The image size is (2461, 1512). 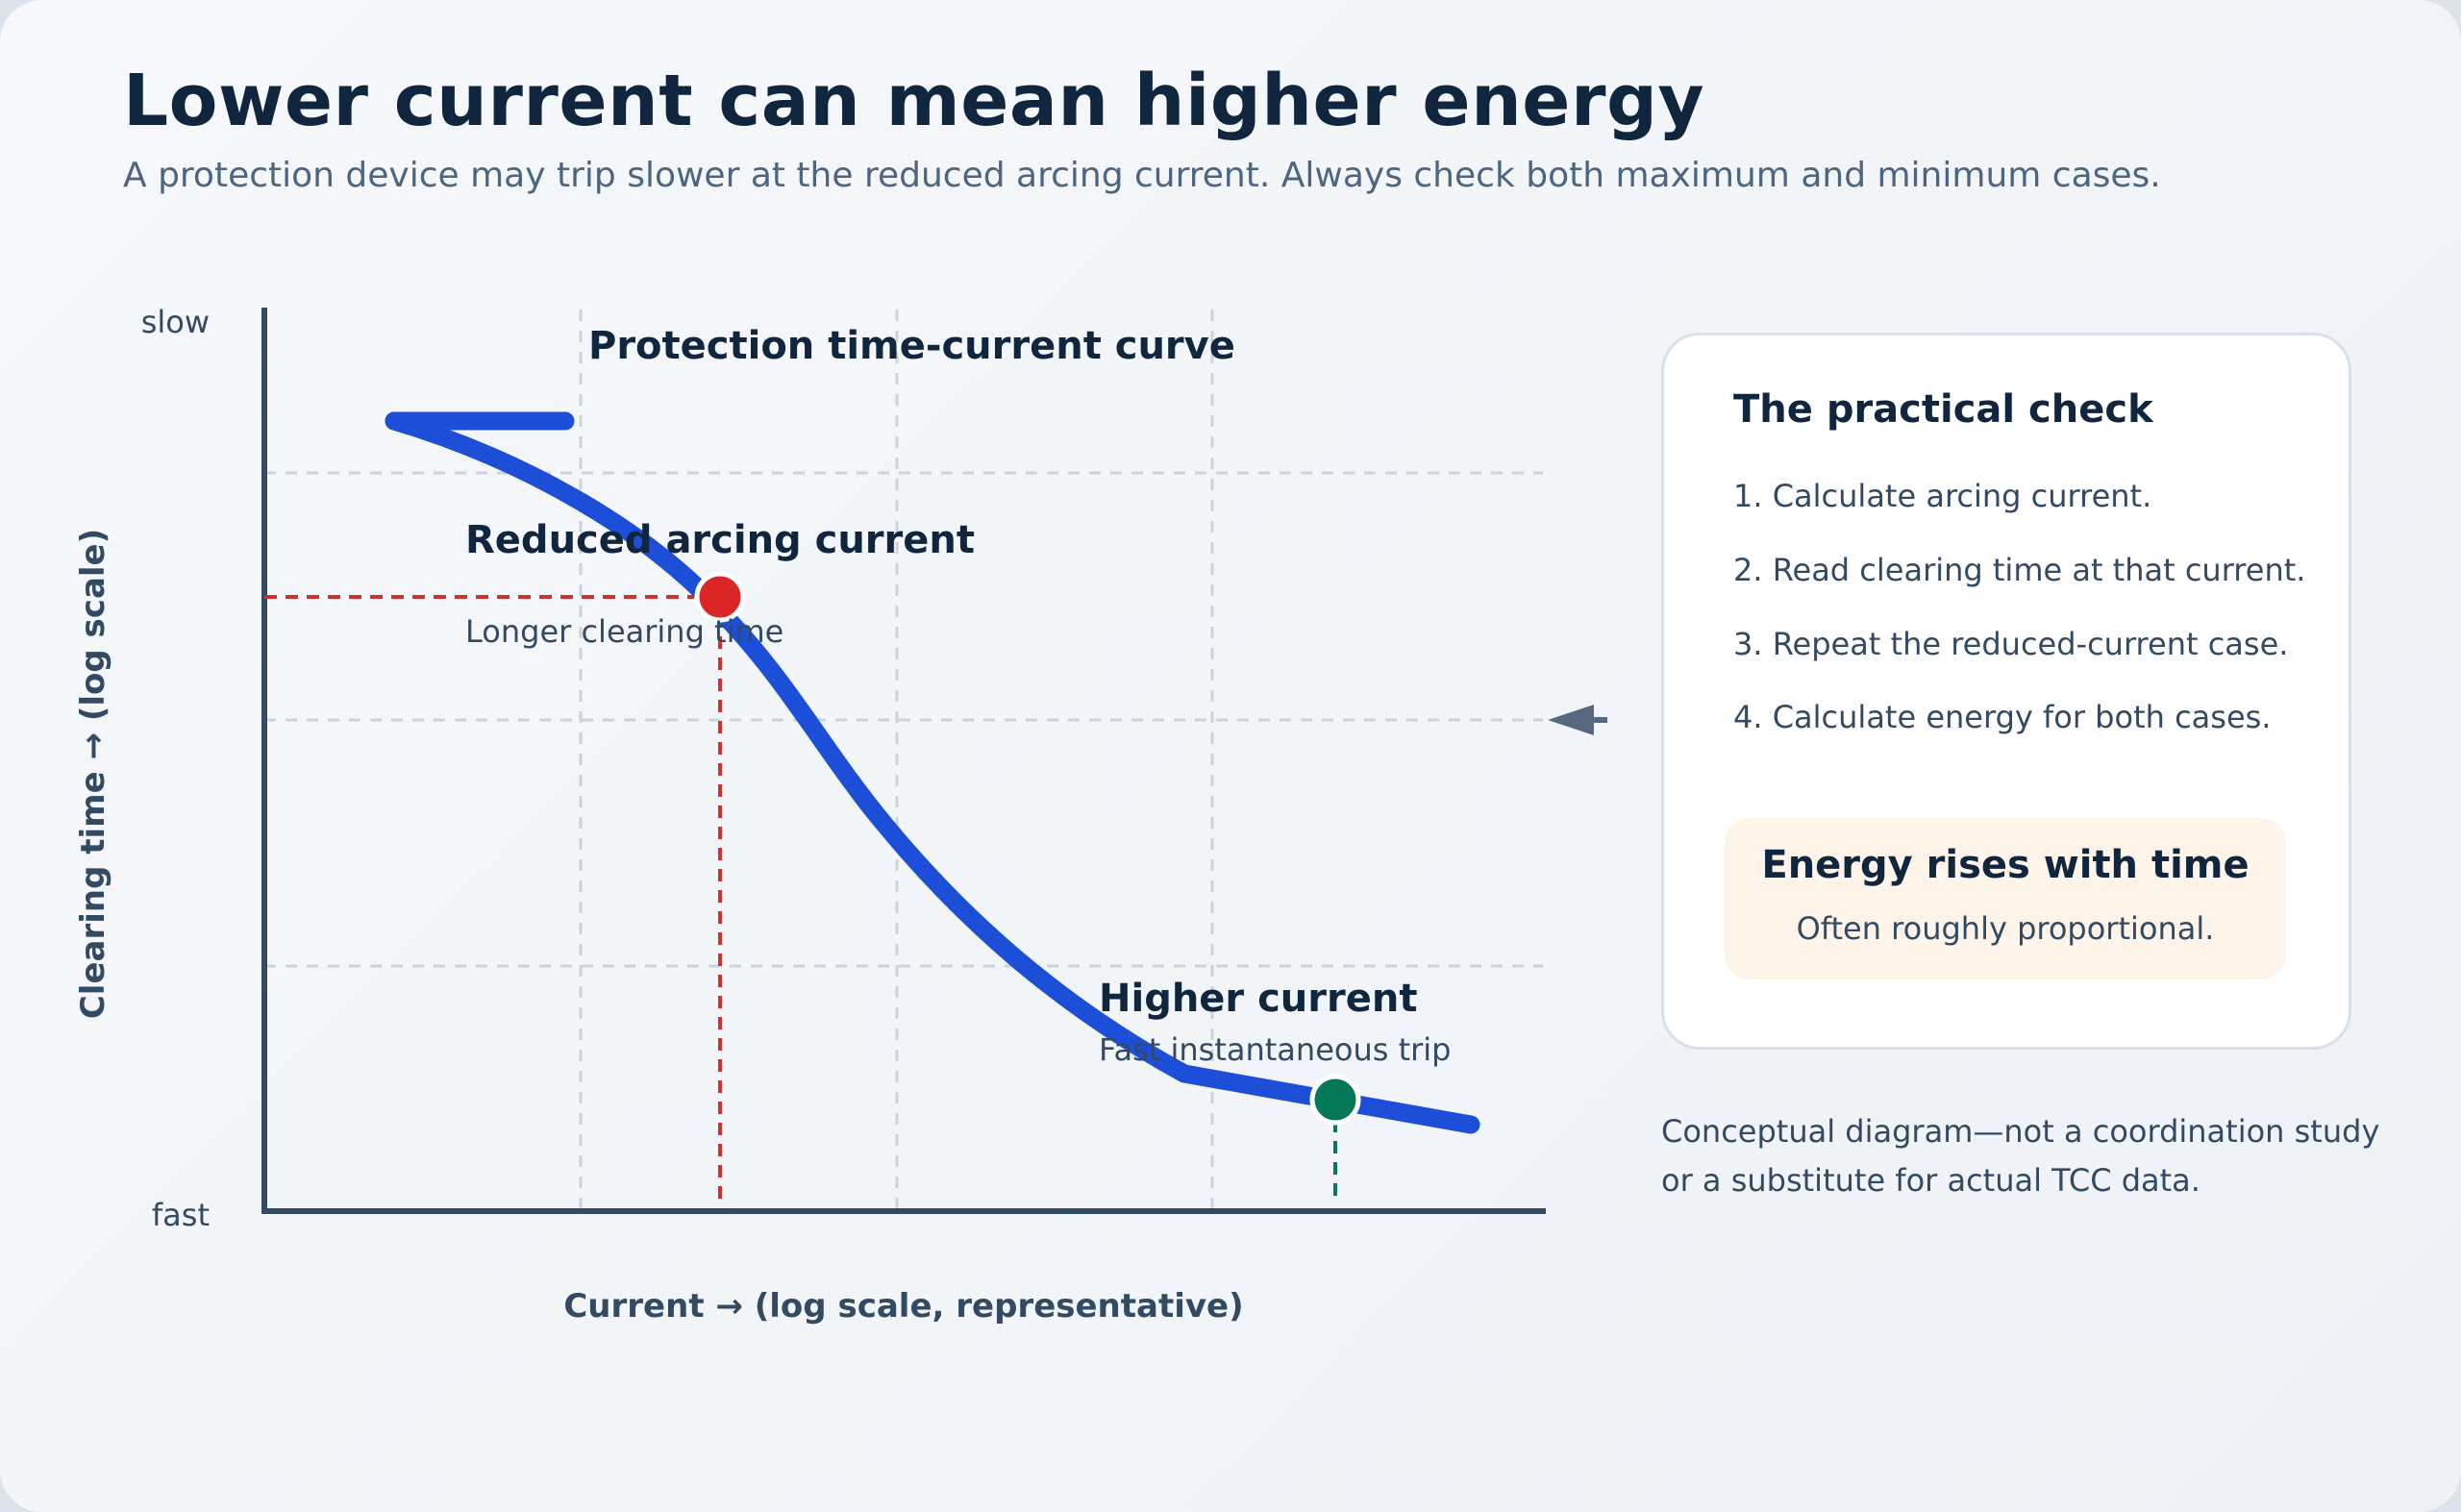 I want to click on reduced-point-sublabel: Longer clearing time, so click(x=624, y=631).